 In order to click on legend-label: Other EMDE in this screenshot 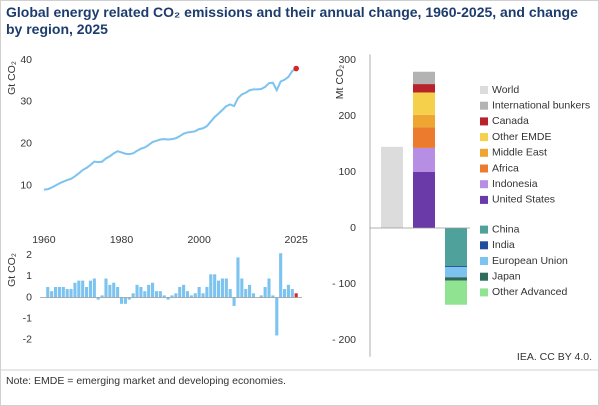, I will do `click(522, 137)`.